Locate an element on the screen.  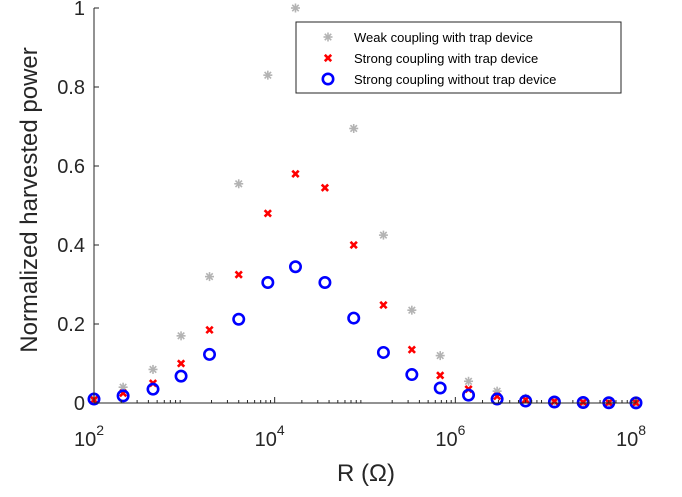
x-marker is located at coordinates (328, 58).